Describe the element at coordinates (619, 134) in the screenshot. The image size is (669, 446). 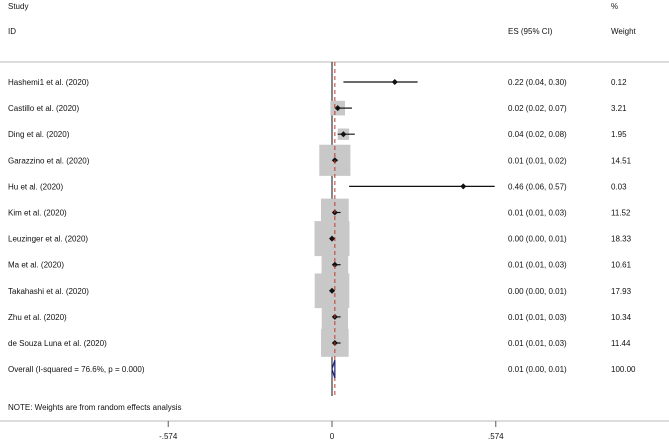
I see `study-weight: 1.95` at that location.